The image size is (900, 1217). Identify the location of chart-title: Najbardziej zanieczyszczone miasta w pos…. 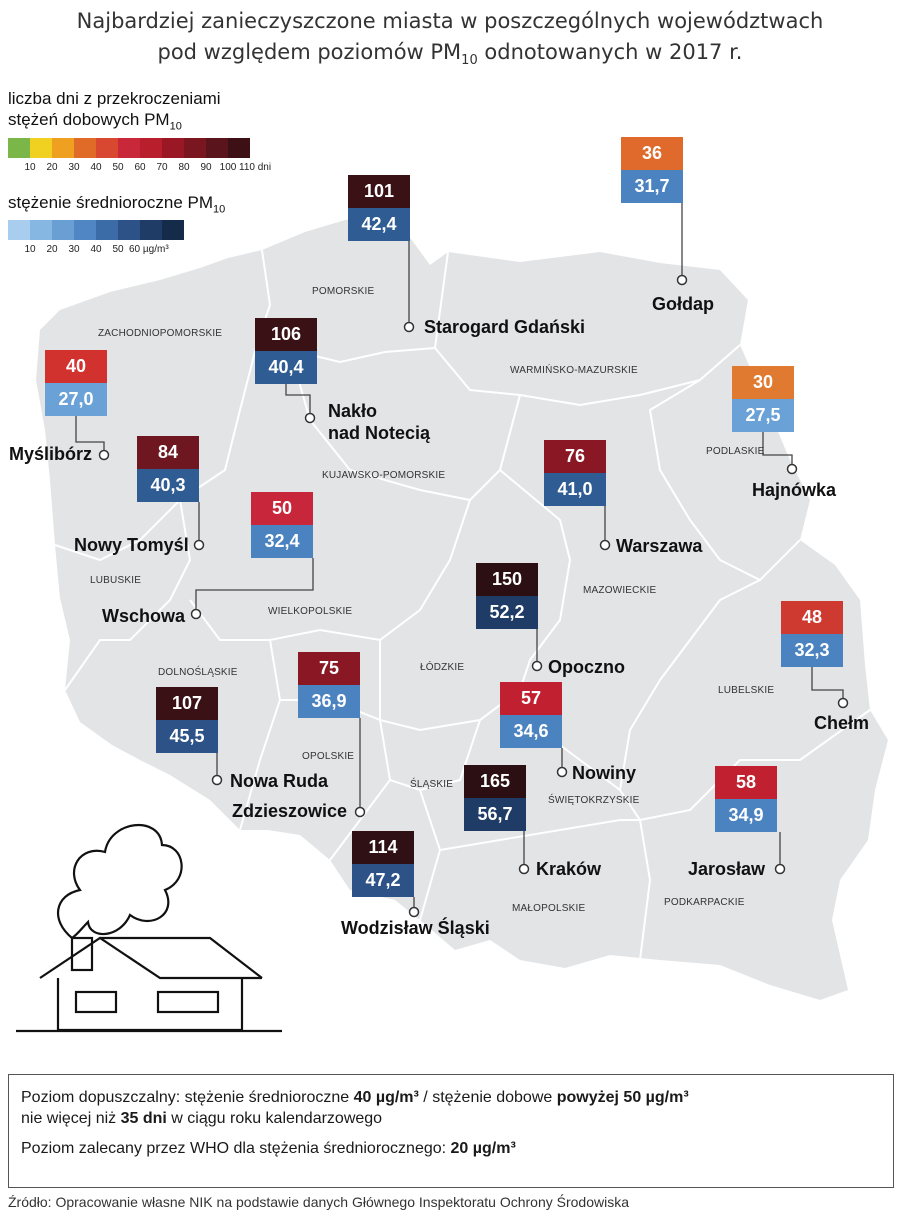
(450, 41).